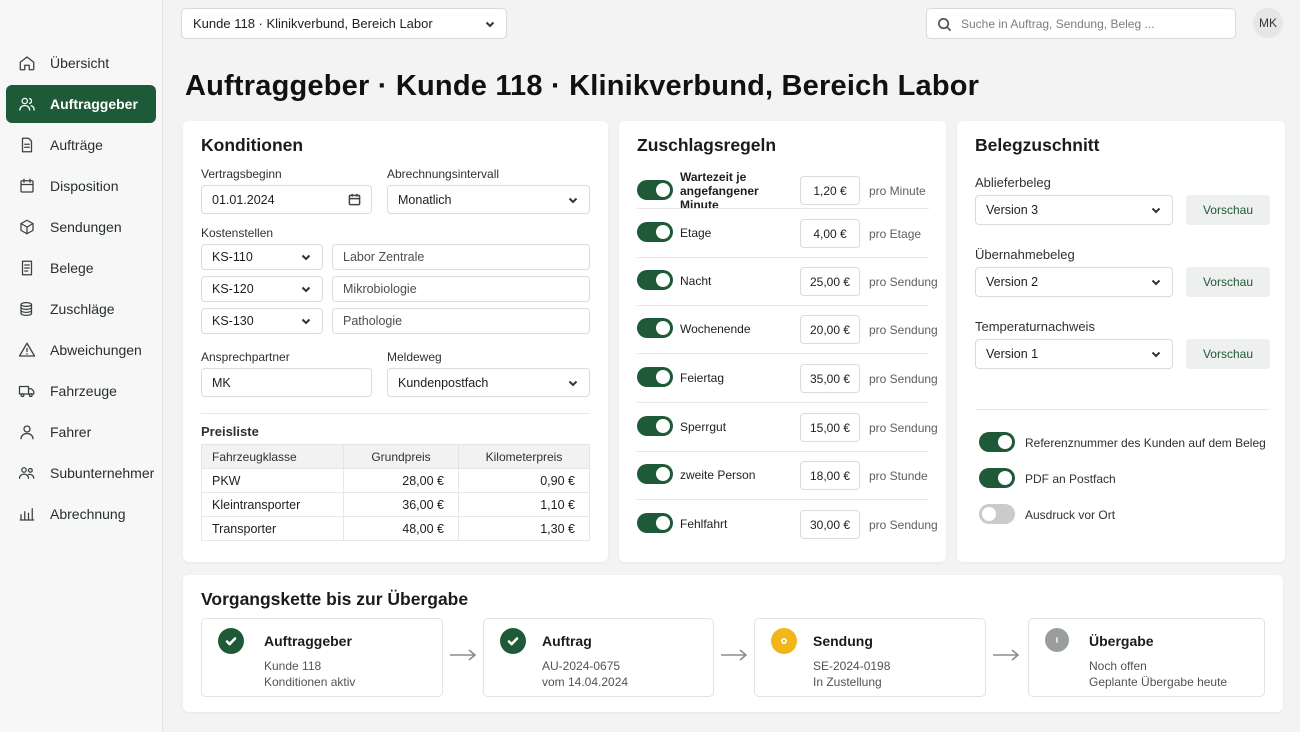  What do you see at coordinates (1035, 326) in the screenshot?
I see `beleg-label: Temperaturnachweis` at bounding box center [1035, 326].